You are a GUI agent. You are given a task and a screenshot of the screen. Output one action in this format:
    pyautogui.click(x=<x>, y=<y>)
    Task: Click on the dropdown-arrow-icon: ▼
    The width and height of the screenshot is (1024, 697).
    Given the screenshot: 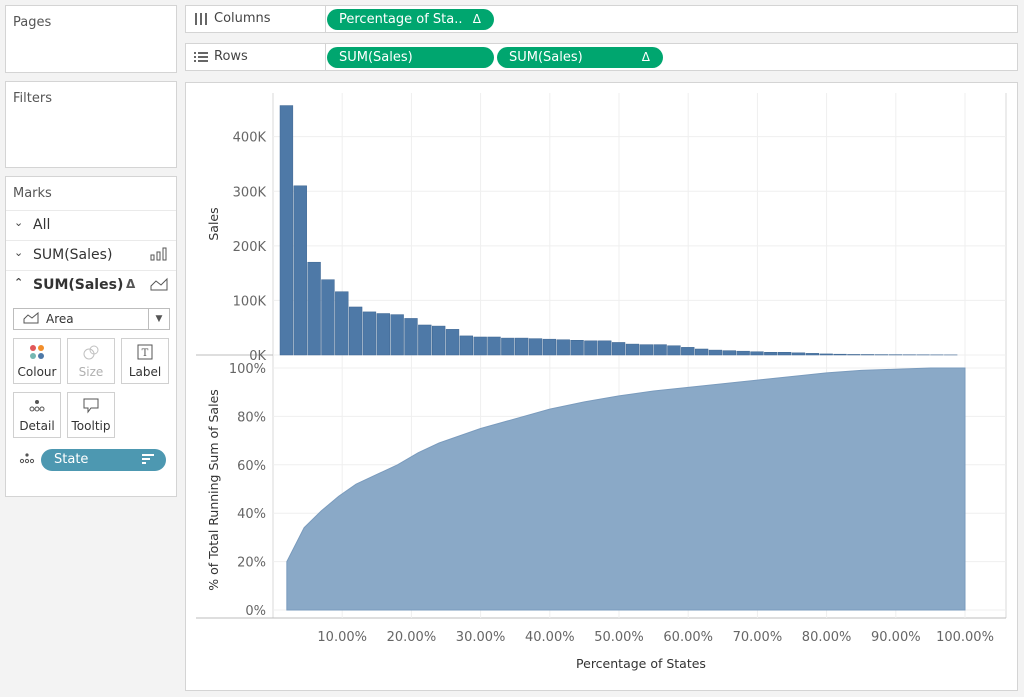 What is the action you would take?
    pyautogui.click(x=158, y=319)
    